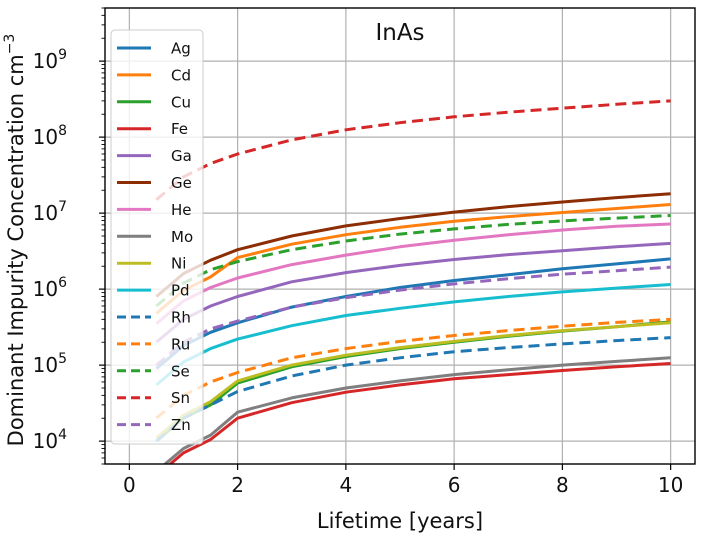  I want to click on legend: Ag Cd Cu Fe Ga Ge He Mo Ni Pd Rh Ru Se Sn Zn, so click(157, 237).